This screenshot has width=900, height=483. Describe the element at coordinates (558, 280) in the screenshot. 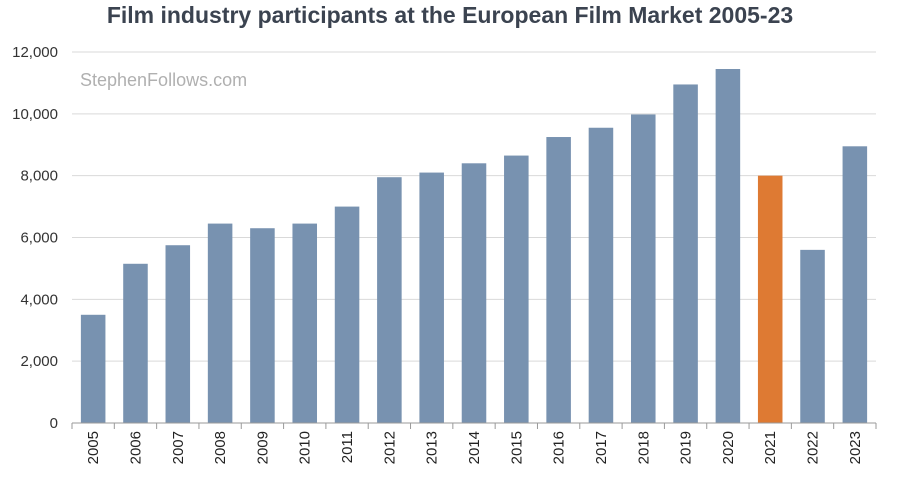

I see `bar-2016` at that location.